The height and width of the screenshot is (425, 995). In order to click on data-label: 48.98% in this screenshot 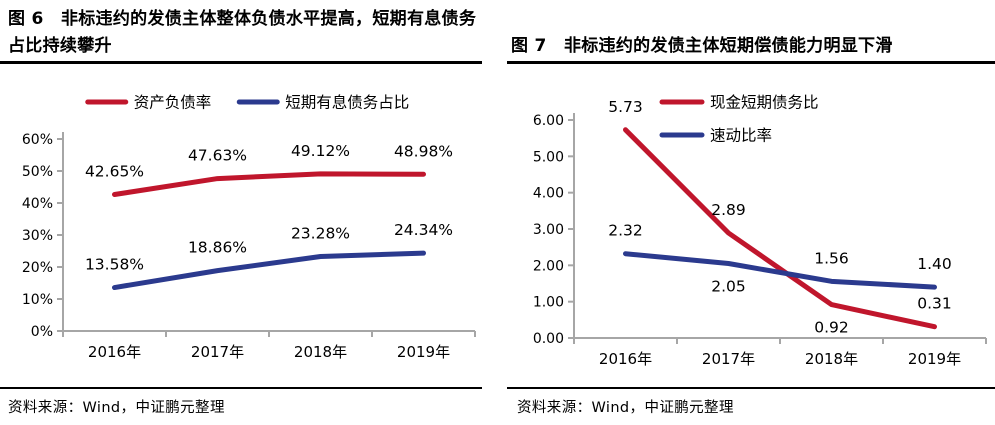, I will do `click(423, 151)`.